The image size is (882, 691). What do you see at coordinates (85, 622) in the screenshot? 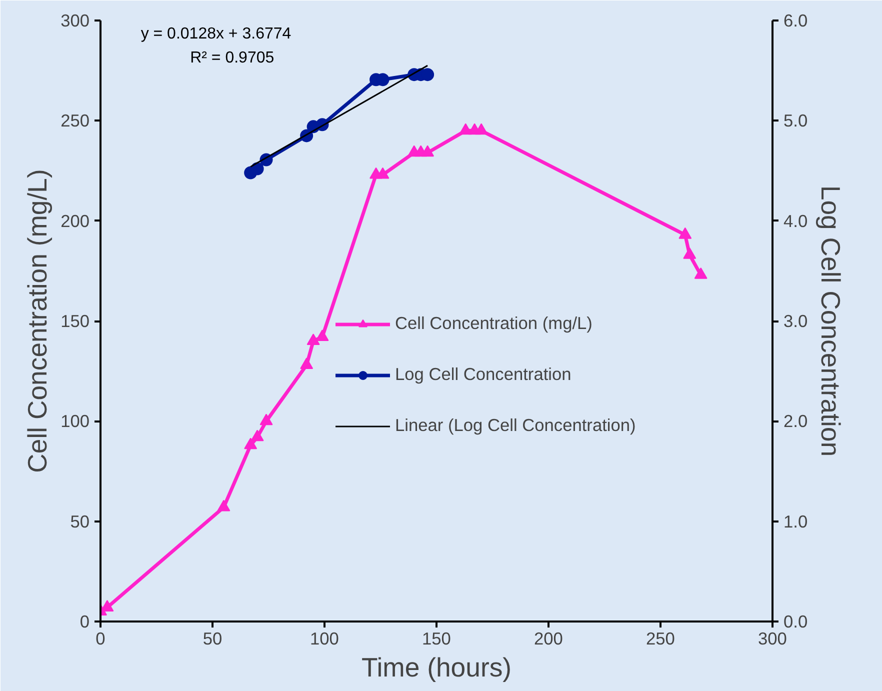
I see `y-tick-label: 0` at bounding box center [85, 622].